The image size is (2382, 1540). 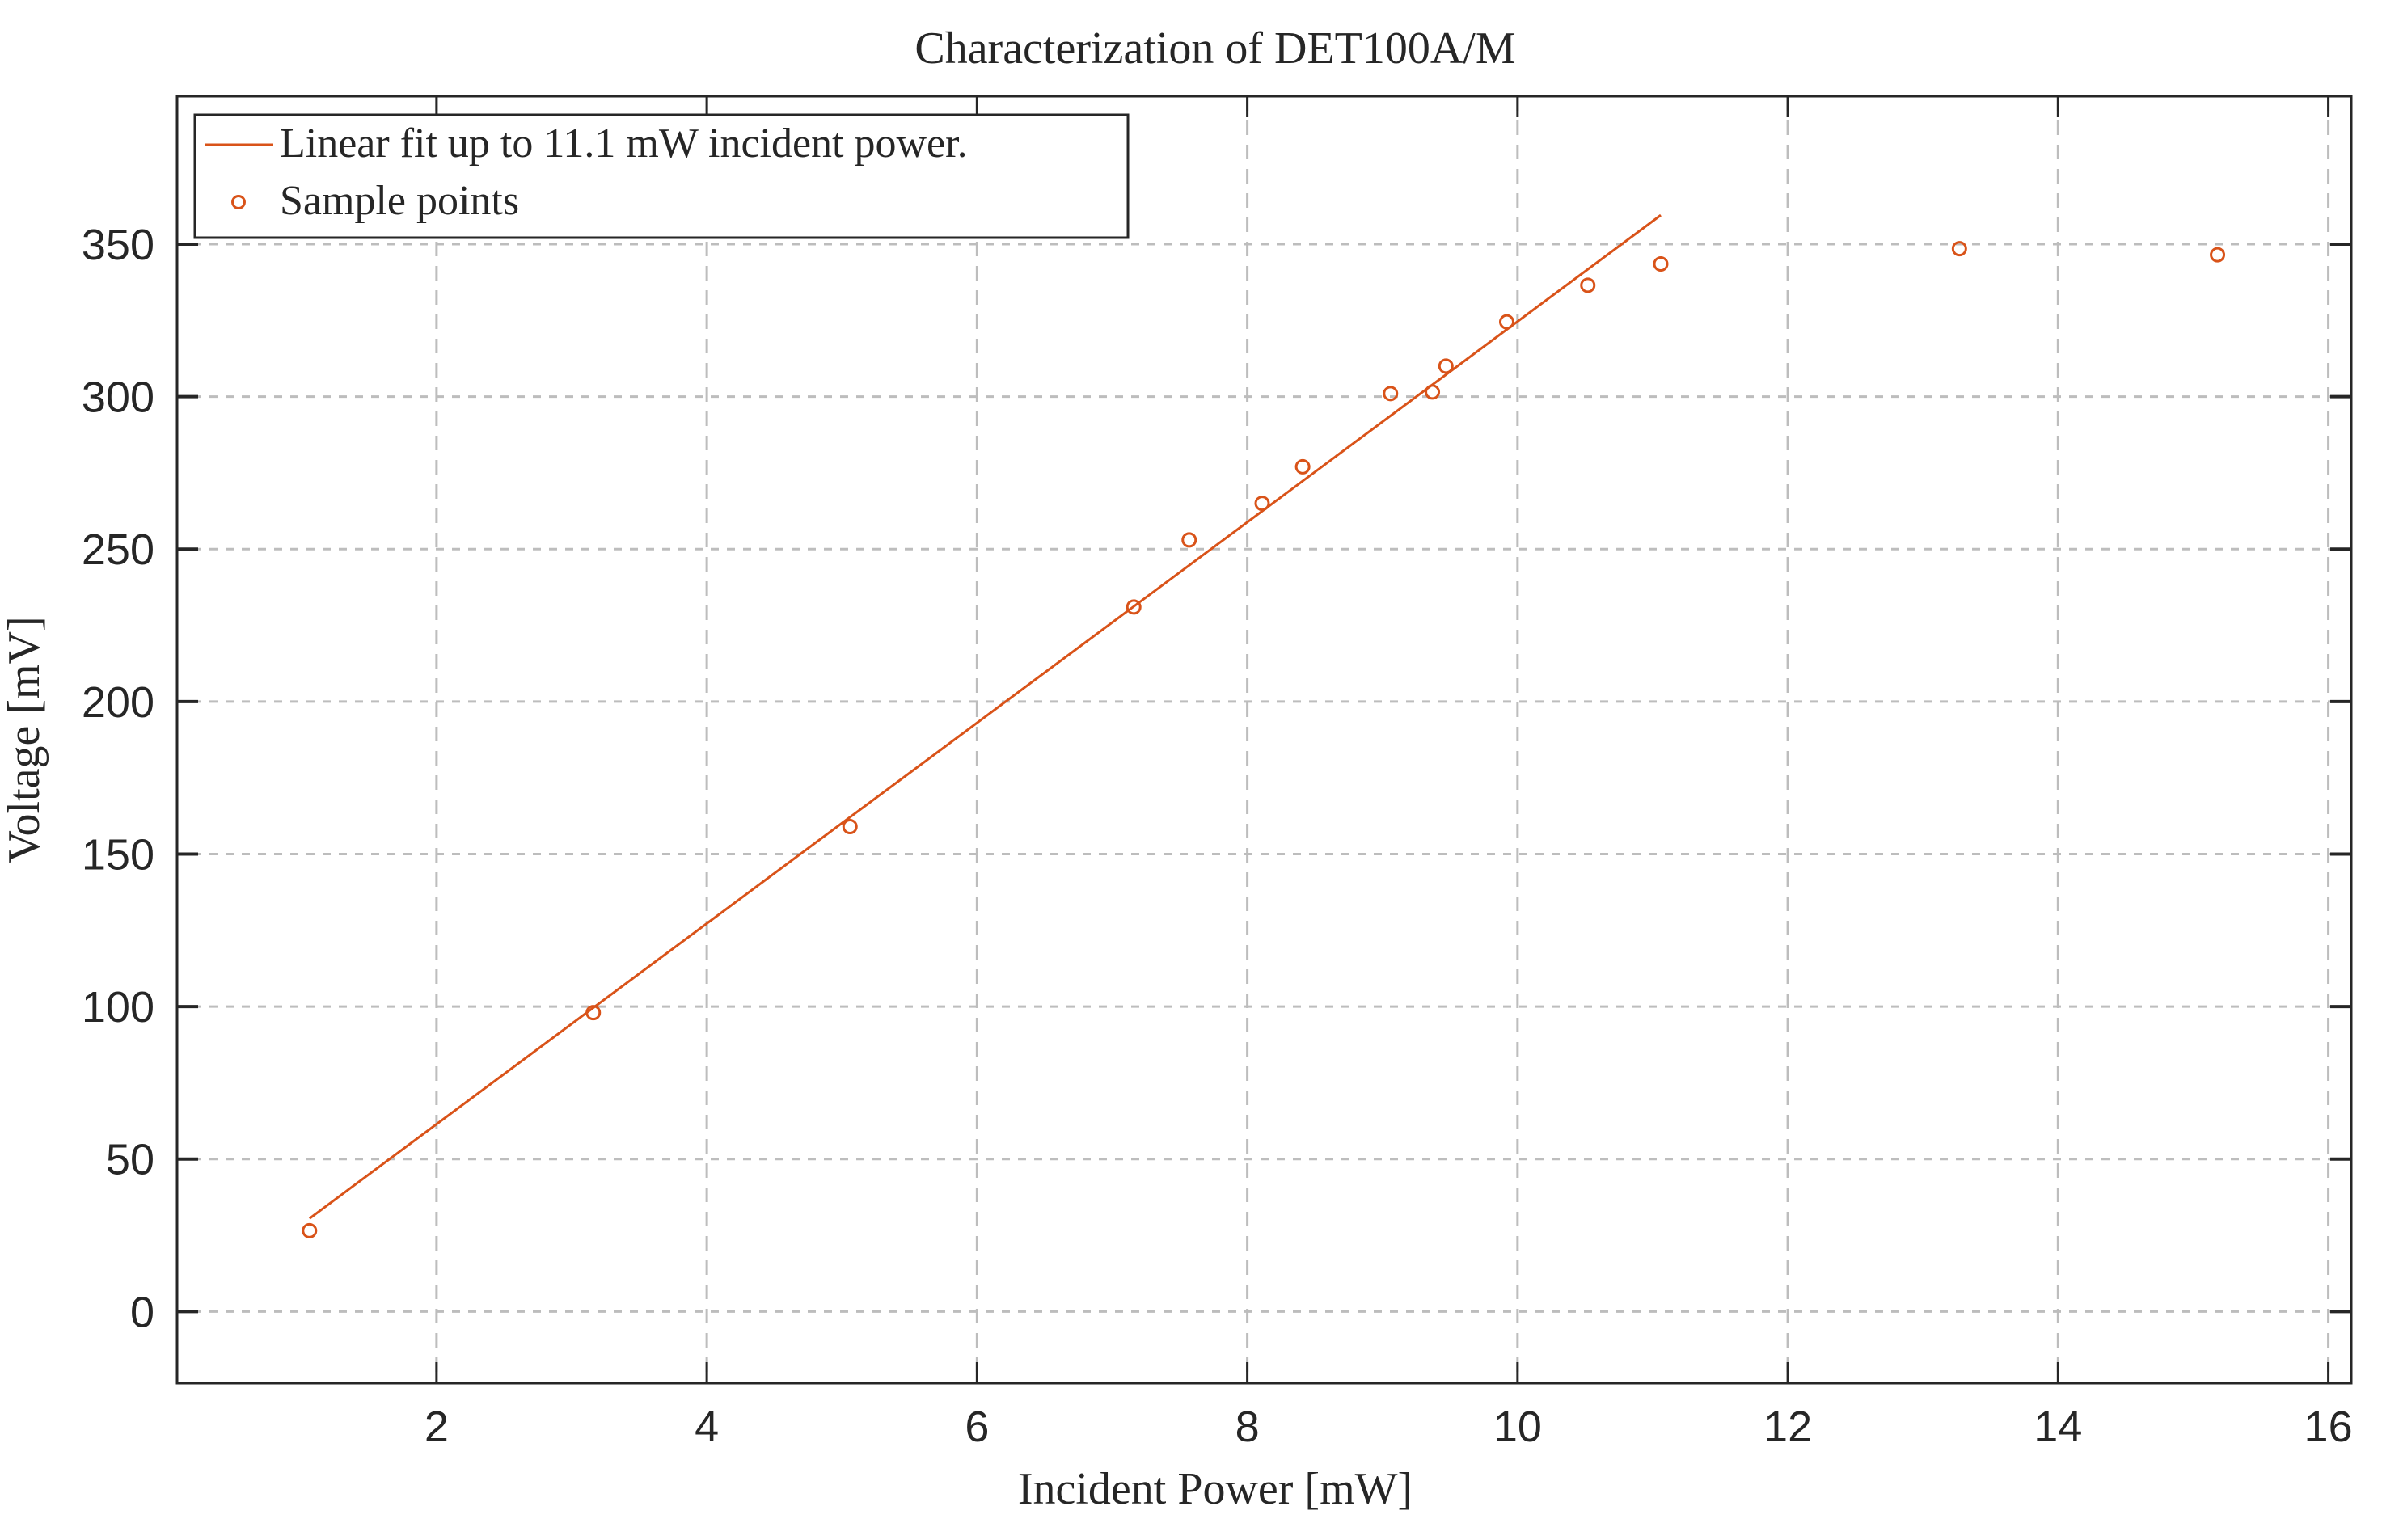 I want to click on y-tick-label: 50, so click(x=130, y=1160).